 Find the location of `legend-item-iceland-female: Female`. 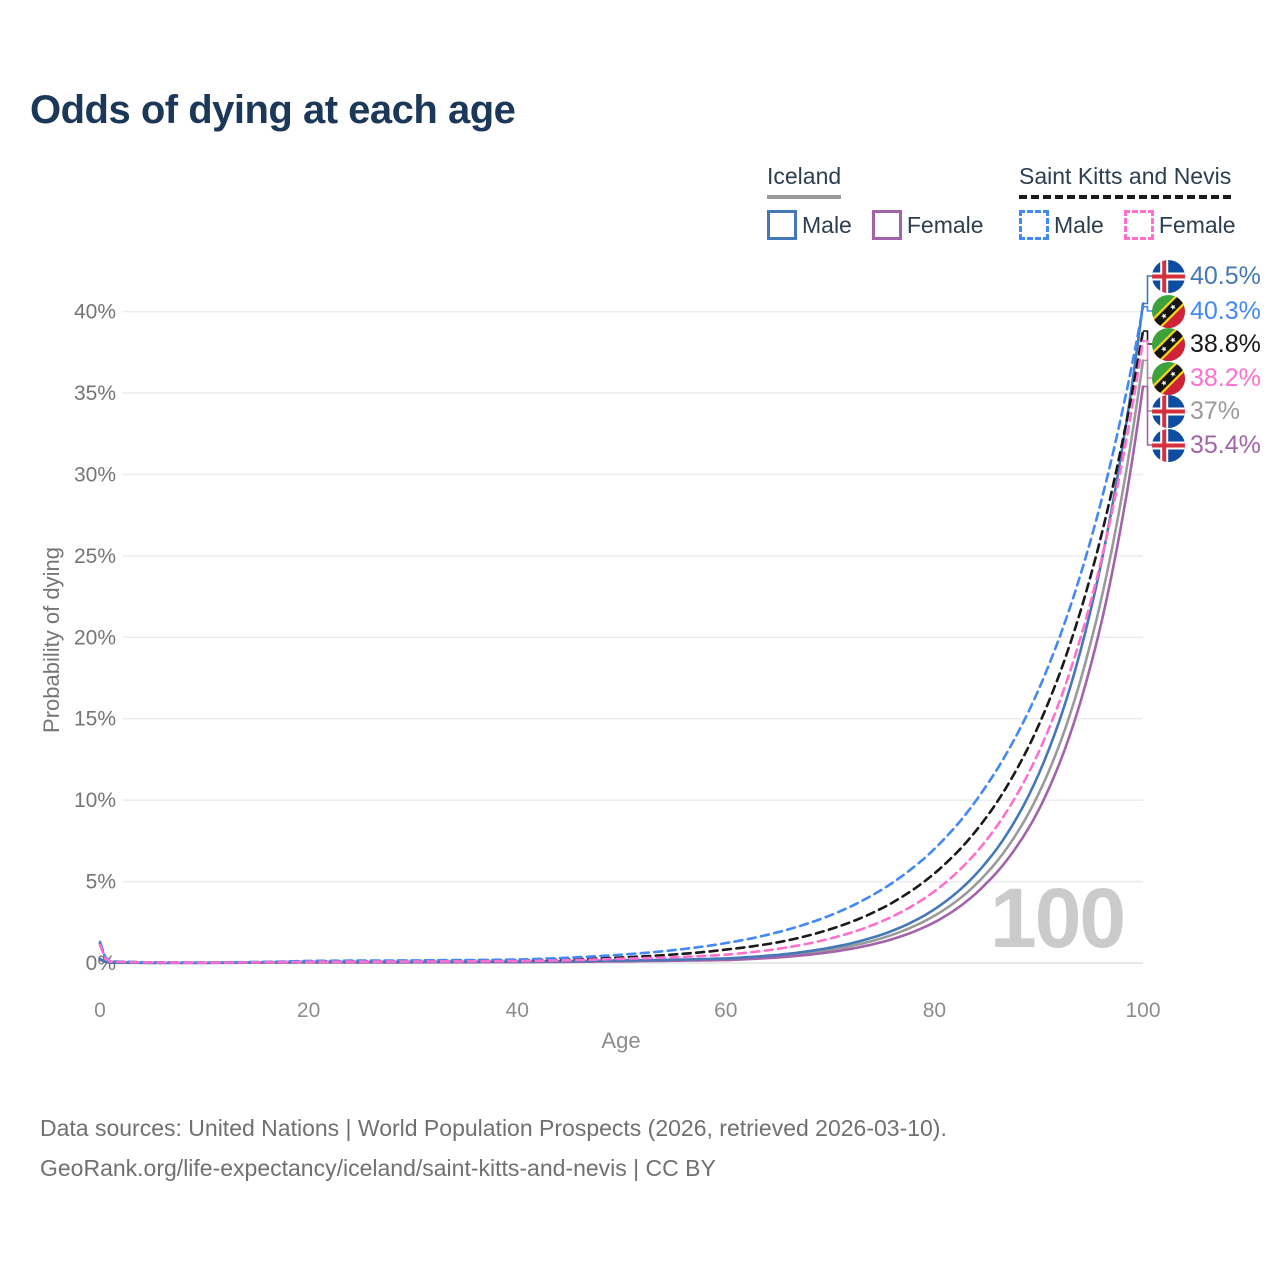

legend-item-iceland-female: Female is located at coordinates (927, 225).